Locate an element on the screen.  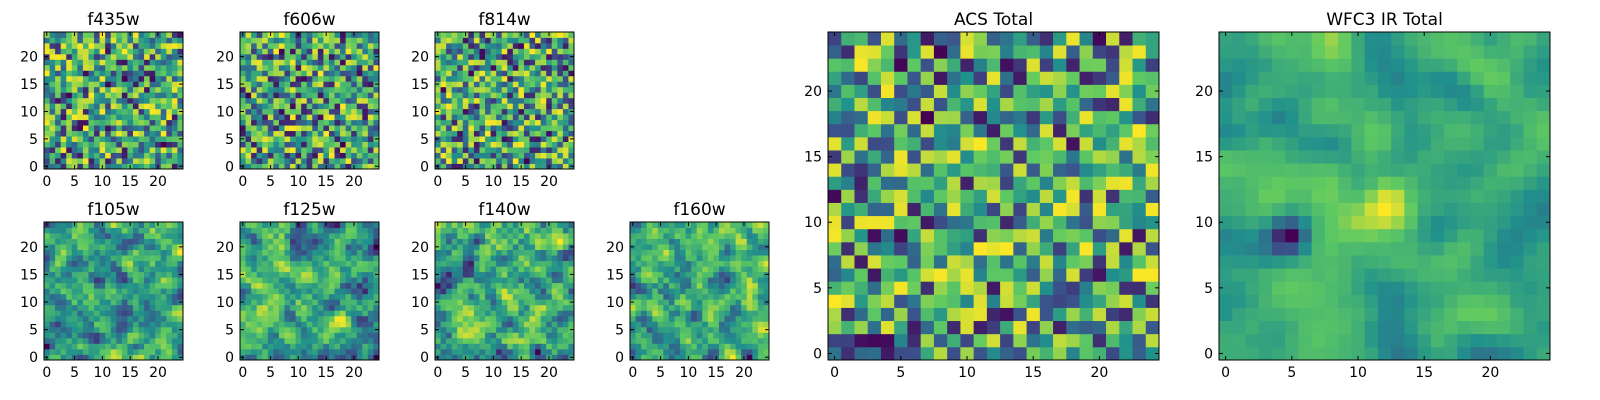
x-tick-label: 20 is located at coordinates (354, 182).